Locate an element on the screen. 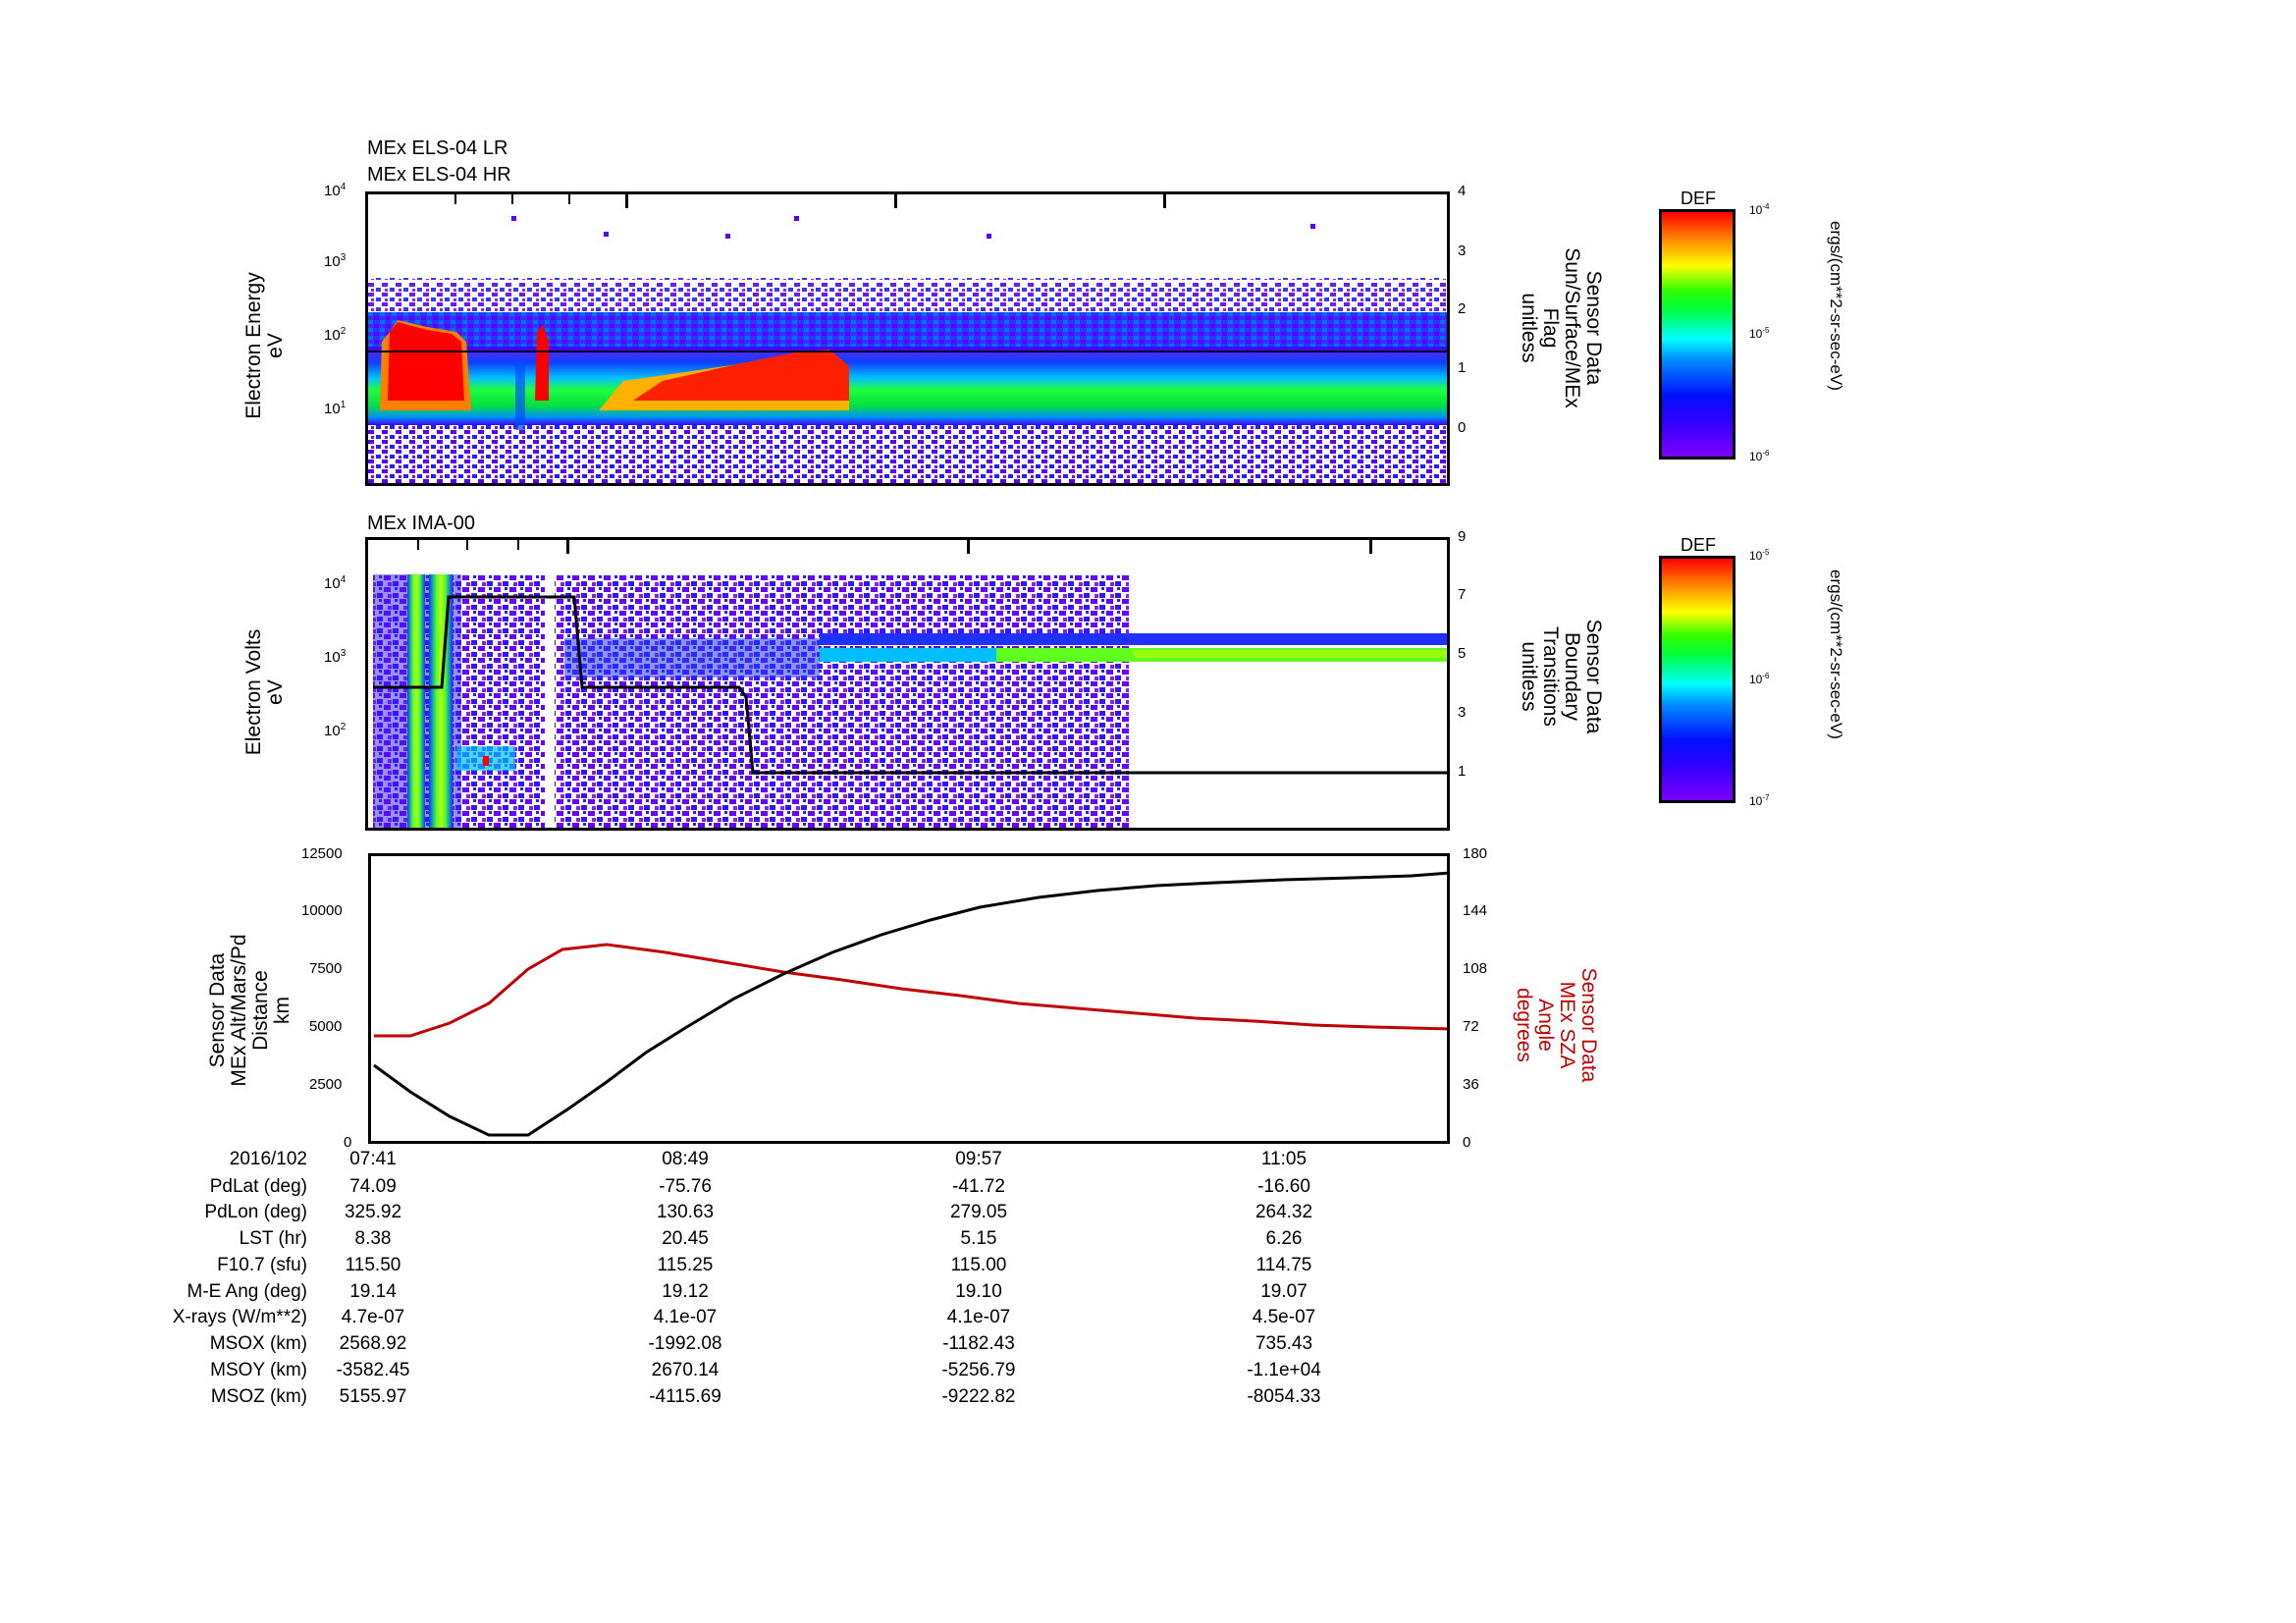  alt-ytick-7500: 7500 is located at coordinates (326, 968).